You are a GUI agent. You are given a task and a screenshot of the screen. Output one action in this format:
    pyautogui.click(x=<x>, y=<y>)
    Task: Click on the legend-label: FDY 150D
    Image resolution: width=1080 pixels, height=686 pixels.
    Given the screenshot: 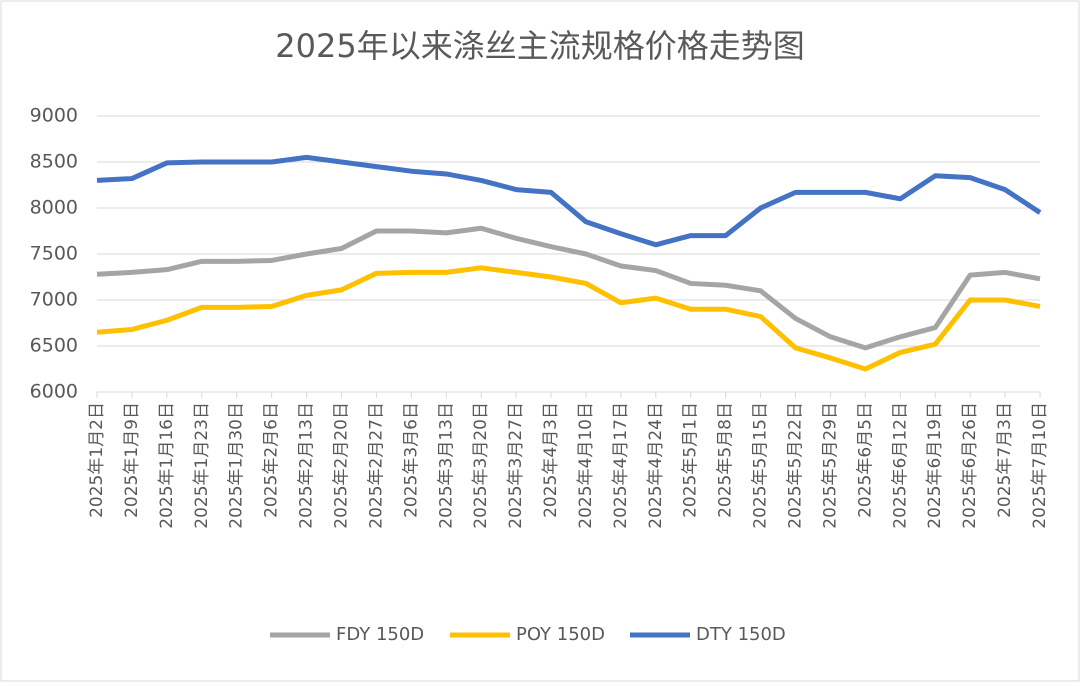 What is the action you would take?
    pyautogui.click(x=380, y=634)
    